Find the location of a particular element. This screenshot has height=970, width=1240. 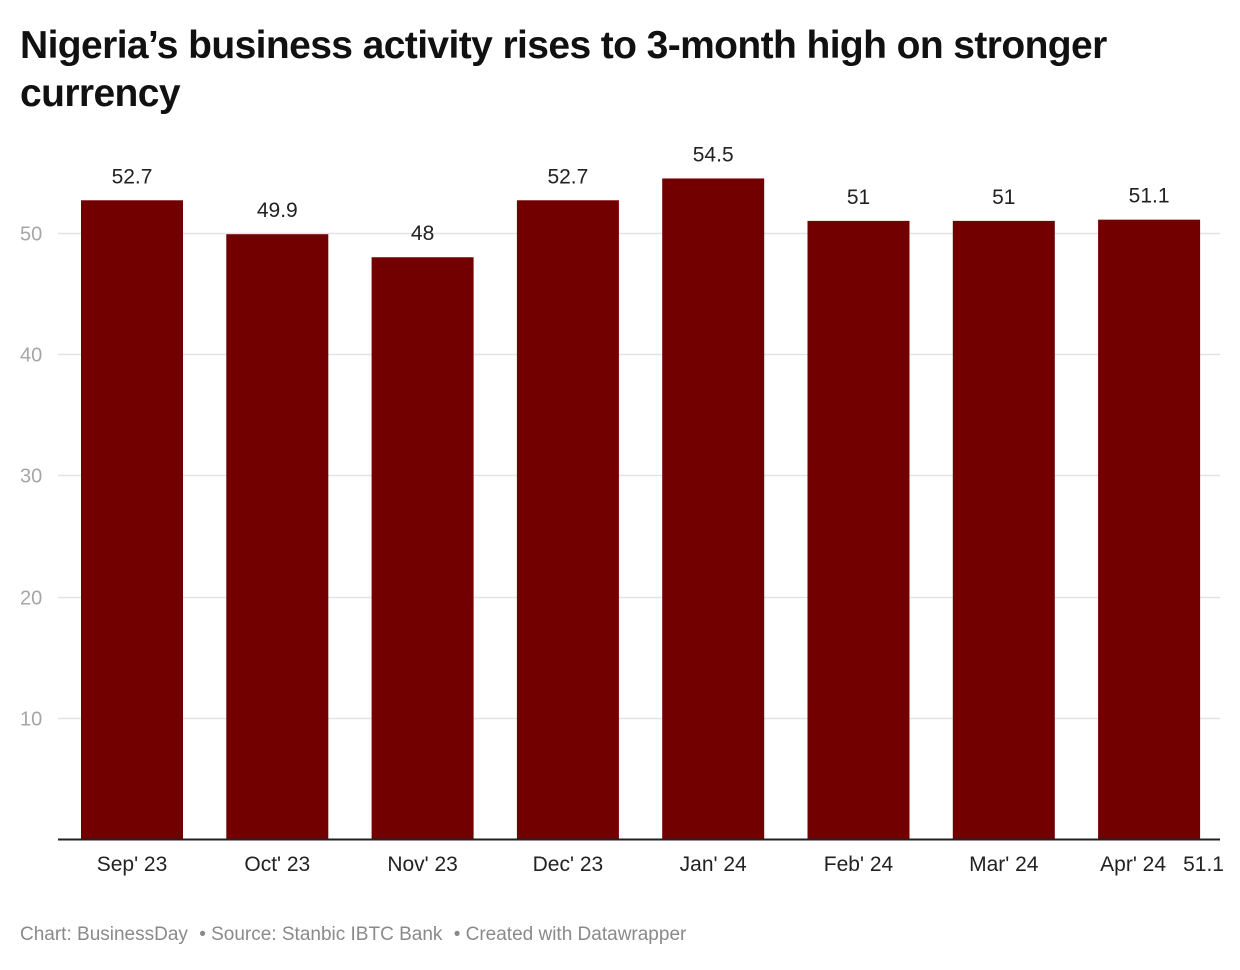

value-label: 48 is located at coordinates (422, 233).